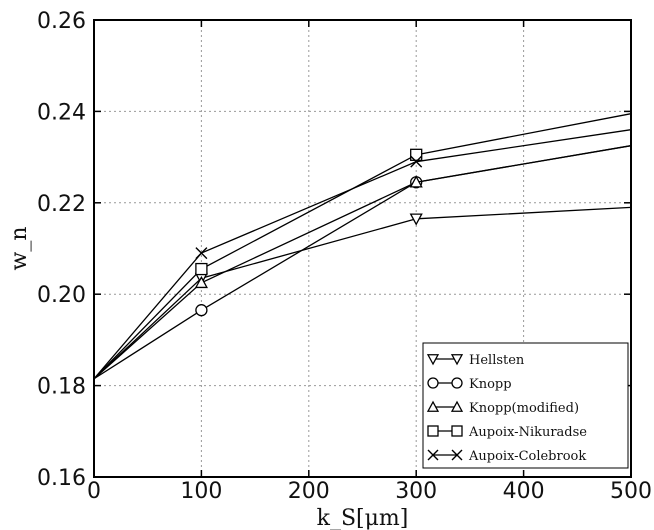  What do you see at coordinates (527, 456) in the screenshot?
I see `legend-label: Aupoix-Colebrook` at bounding box center [527, 456].